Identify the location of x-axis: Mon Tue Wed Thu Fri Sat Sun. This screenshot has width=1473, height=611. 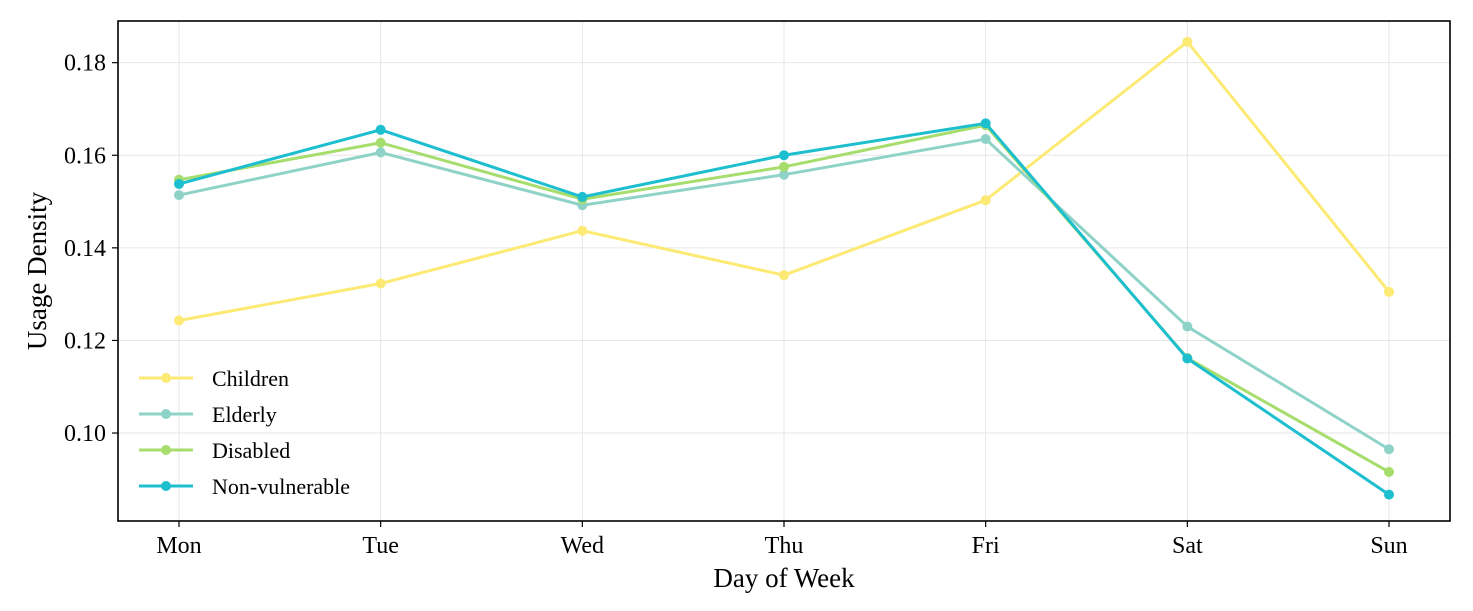
(782, 540).